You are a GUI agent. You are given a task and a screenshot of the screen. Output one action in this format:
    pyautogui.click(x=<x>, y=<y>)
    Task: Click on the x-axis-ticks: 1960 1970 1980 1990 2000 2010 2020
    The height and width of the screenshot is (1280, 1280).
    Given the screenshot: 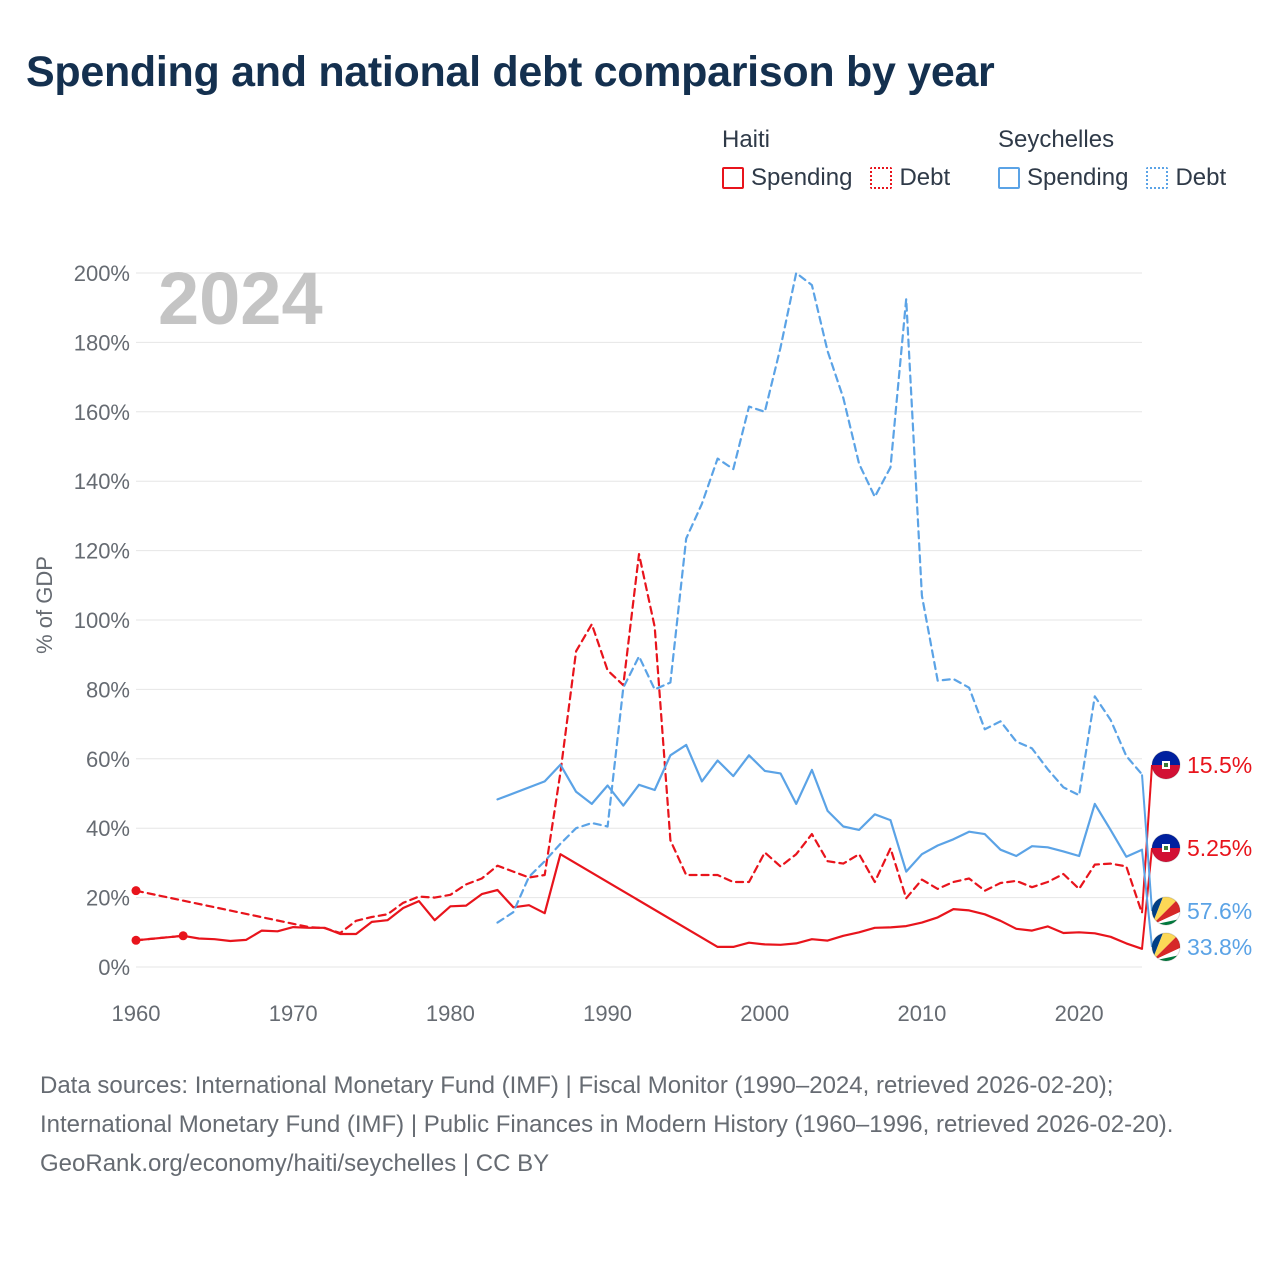 What is the action you would take?
    pyautogui.click(x=608, y=1013)
    